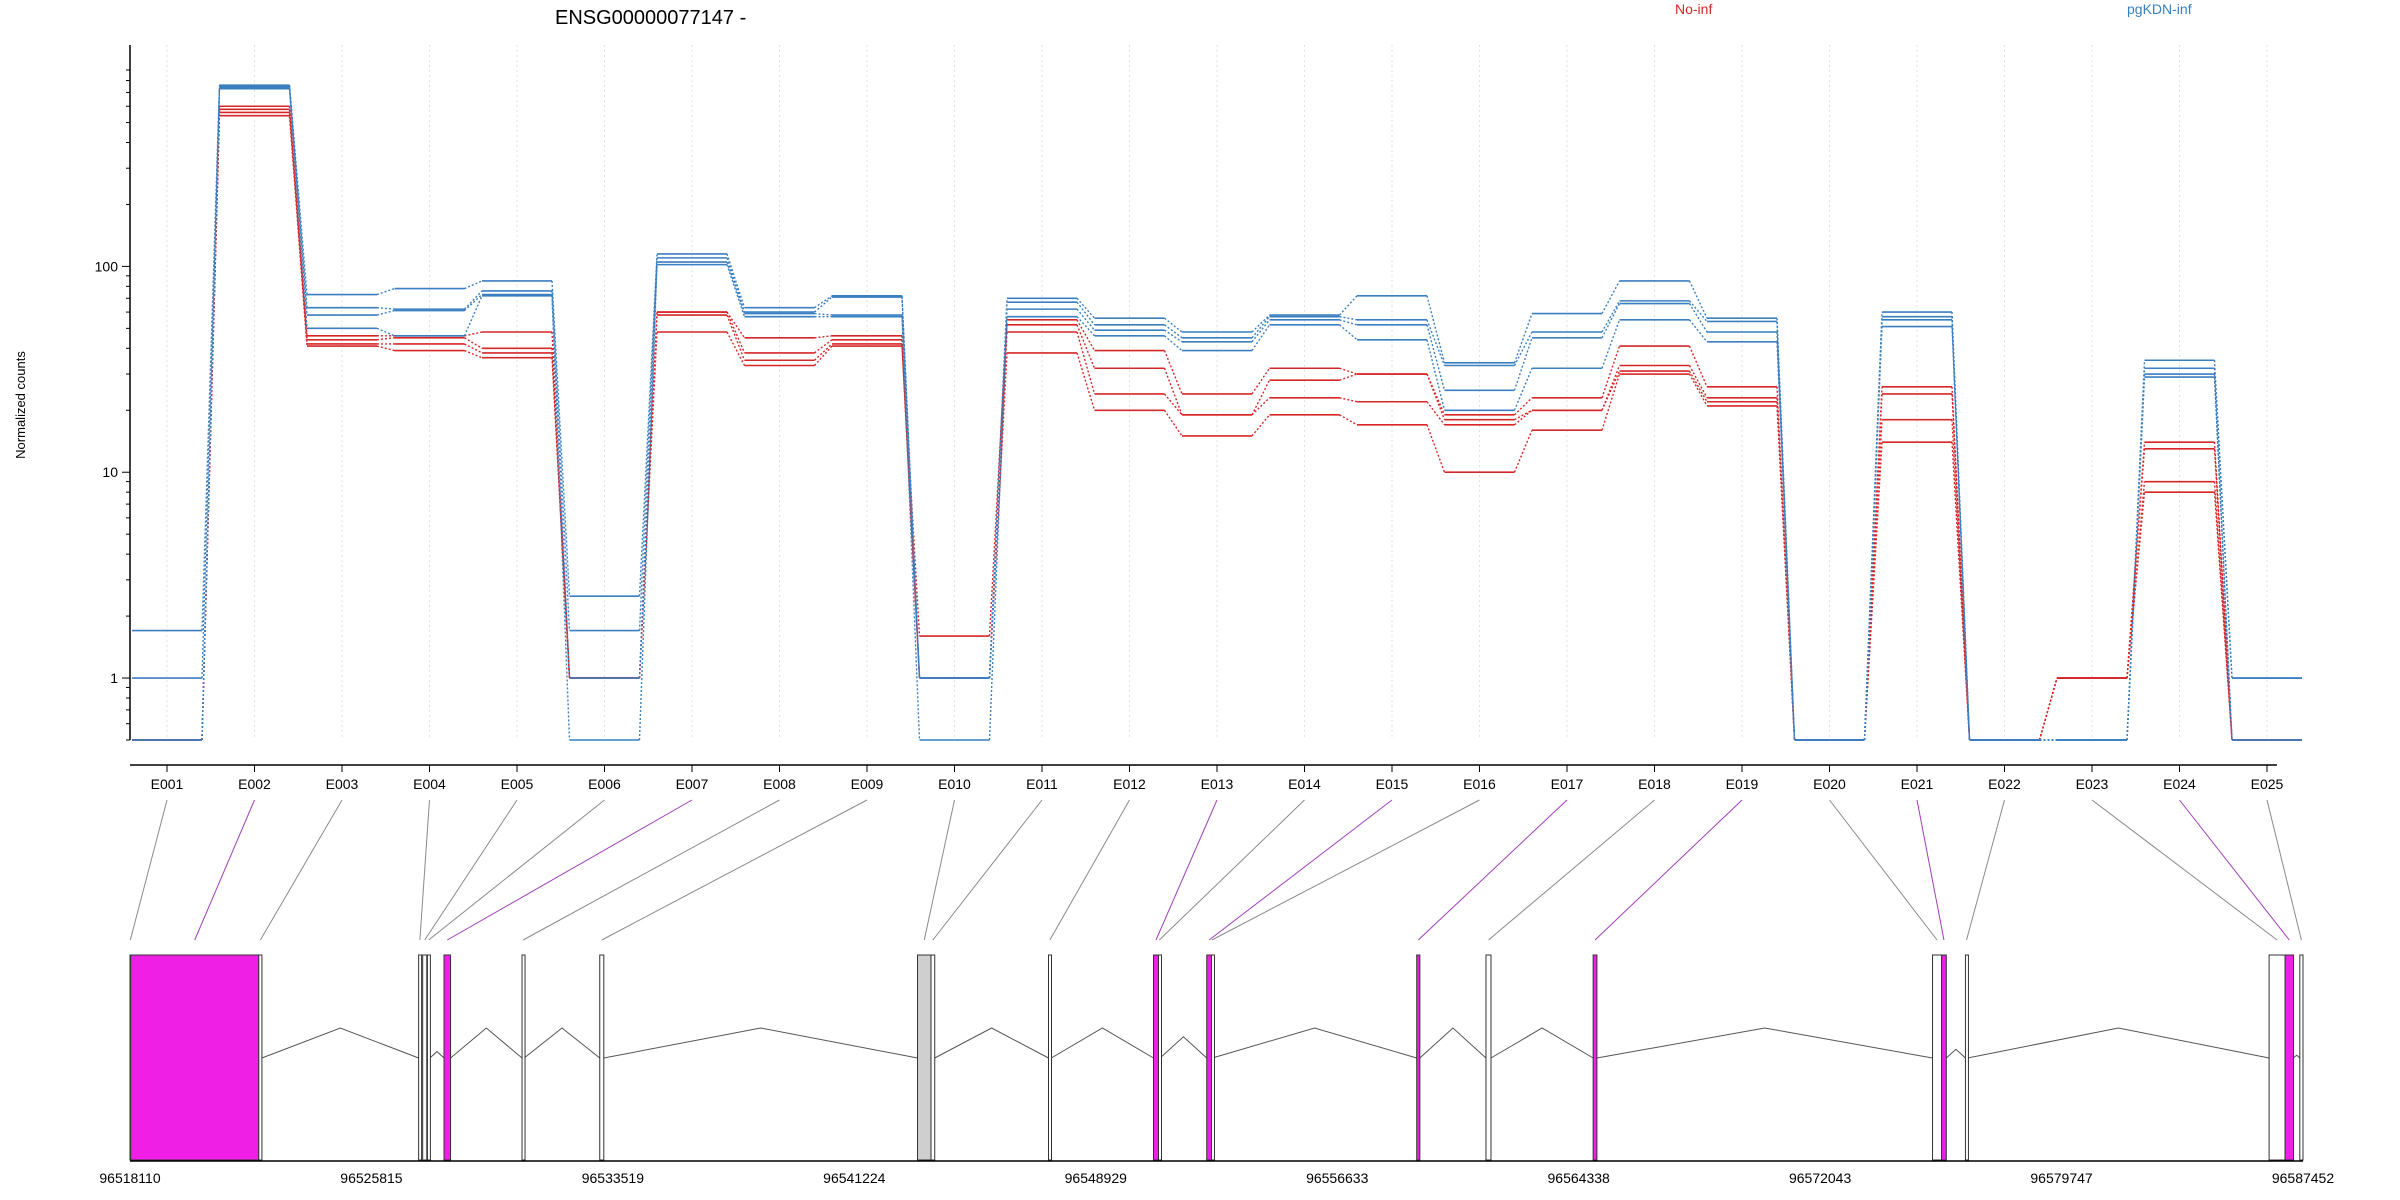 Image resolution: width=2400 pixels, height=1200 pixels. I want to click on connector-E021, so click(1961, 533).